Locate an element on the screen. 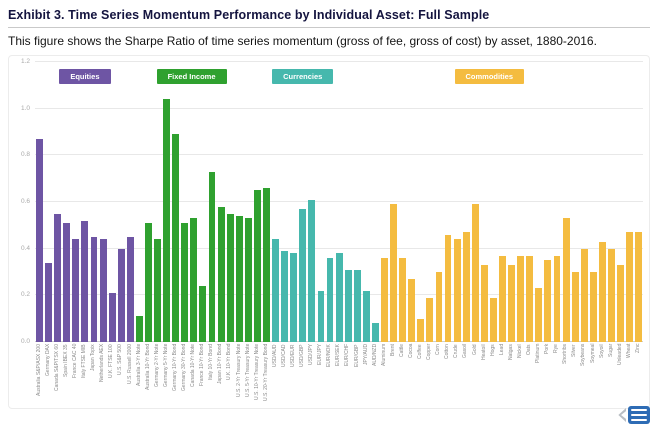  bar-column: EUR/CHF is located at coordinates (348, 234).